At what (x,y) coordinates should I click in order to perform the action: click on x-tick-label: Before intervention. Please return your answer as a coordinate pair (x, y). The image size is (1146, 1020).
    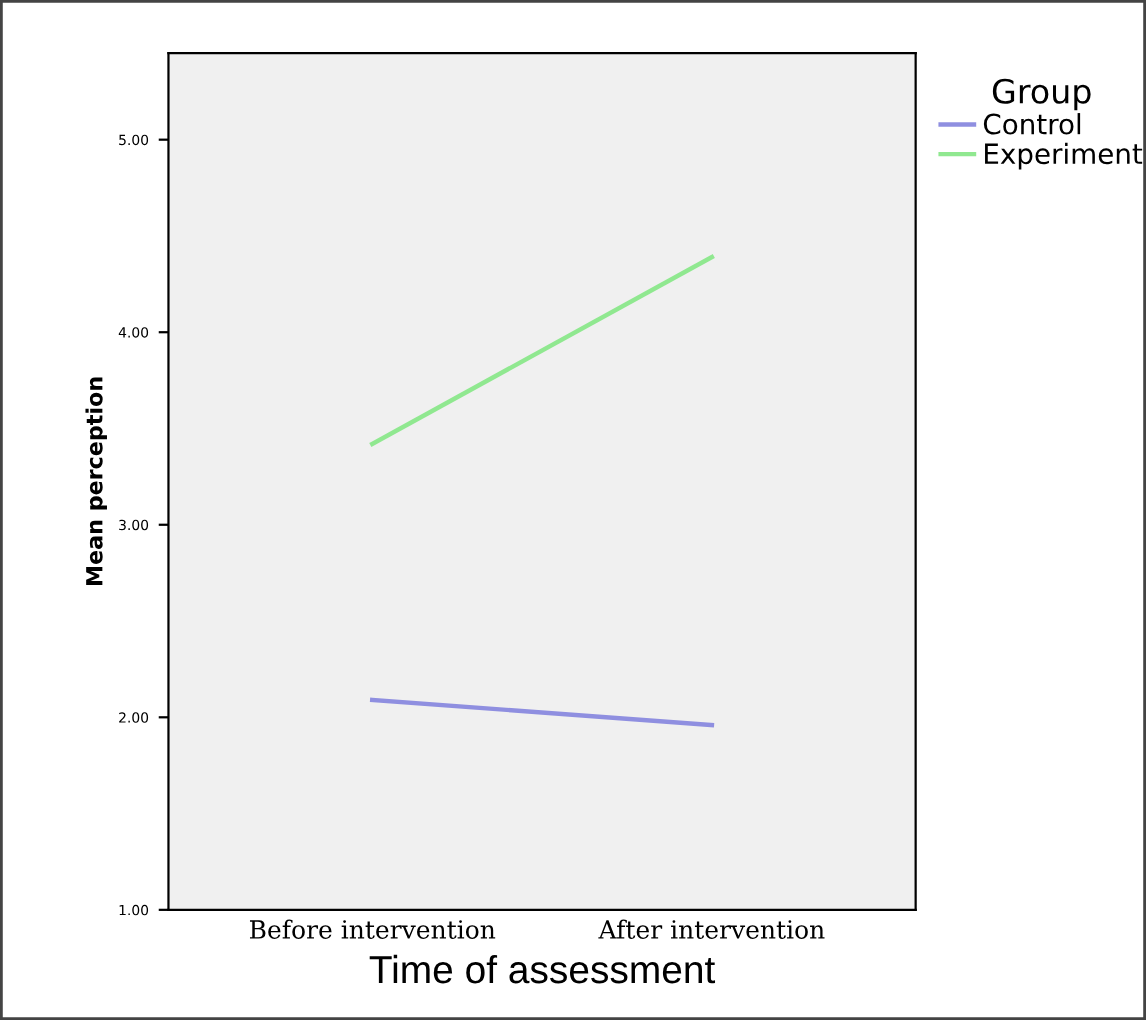
    Looking at the image, I should click on (372, 929).